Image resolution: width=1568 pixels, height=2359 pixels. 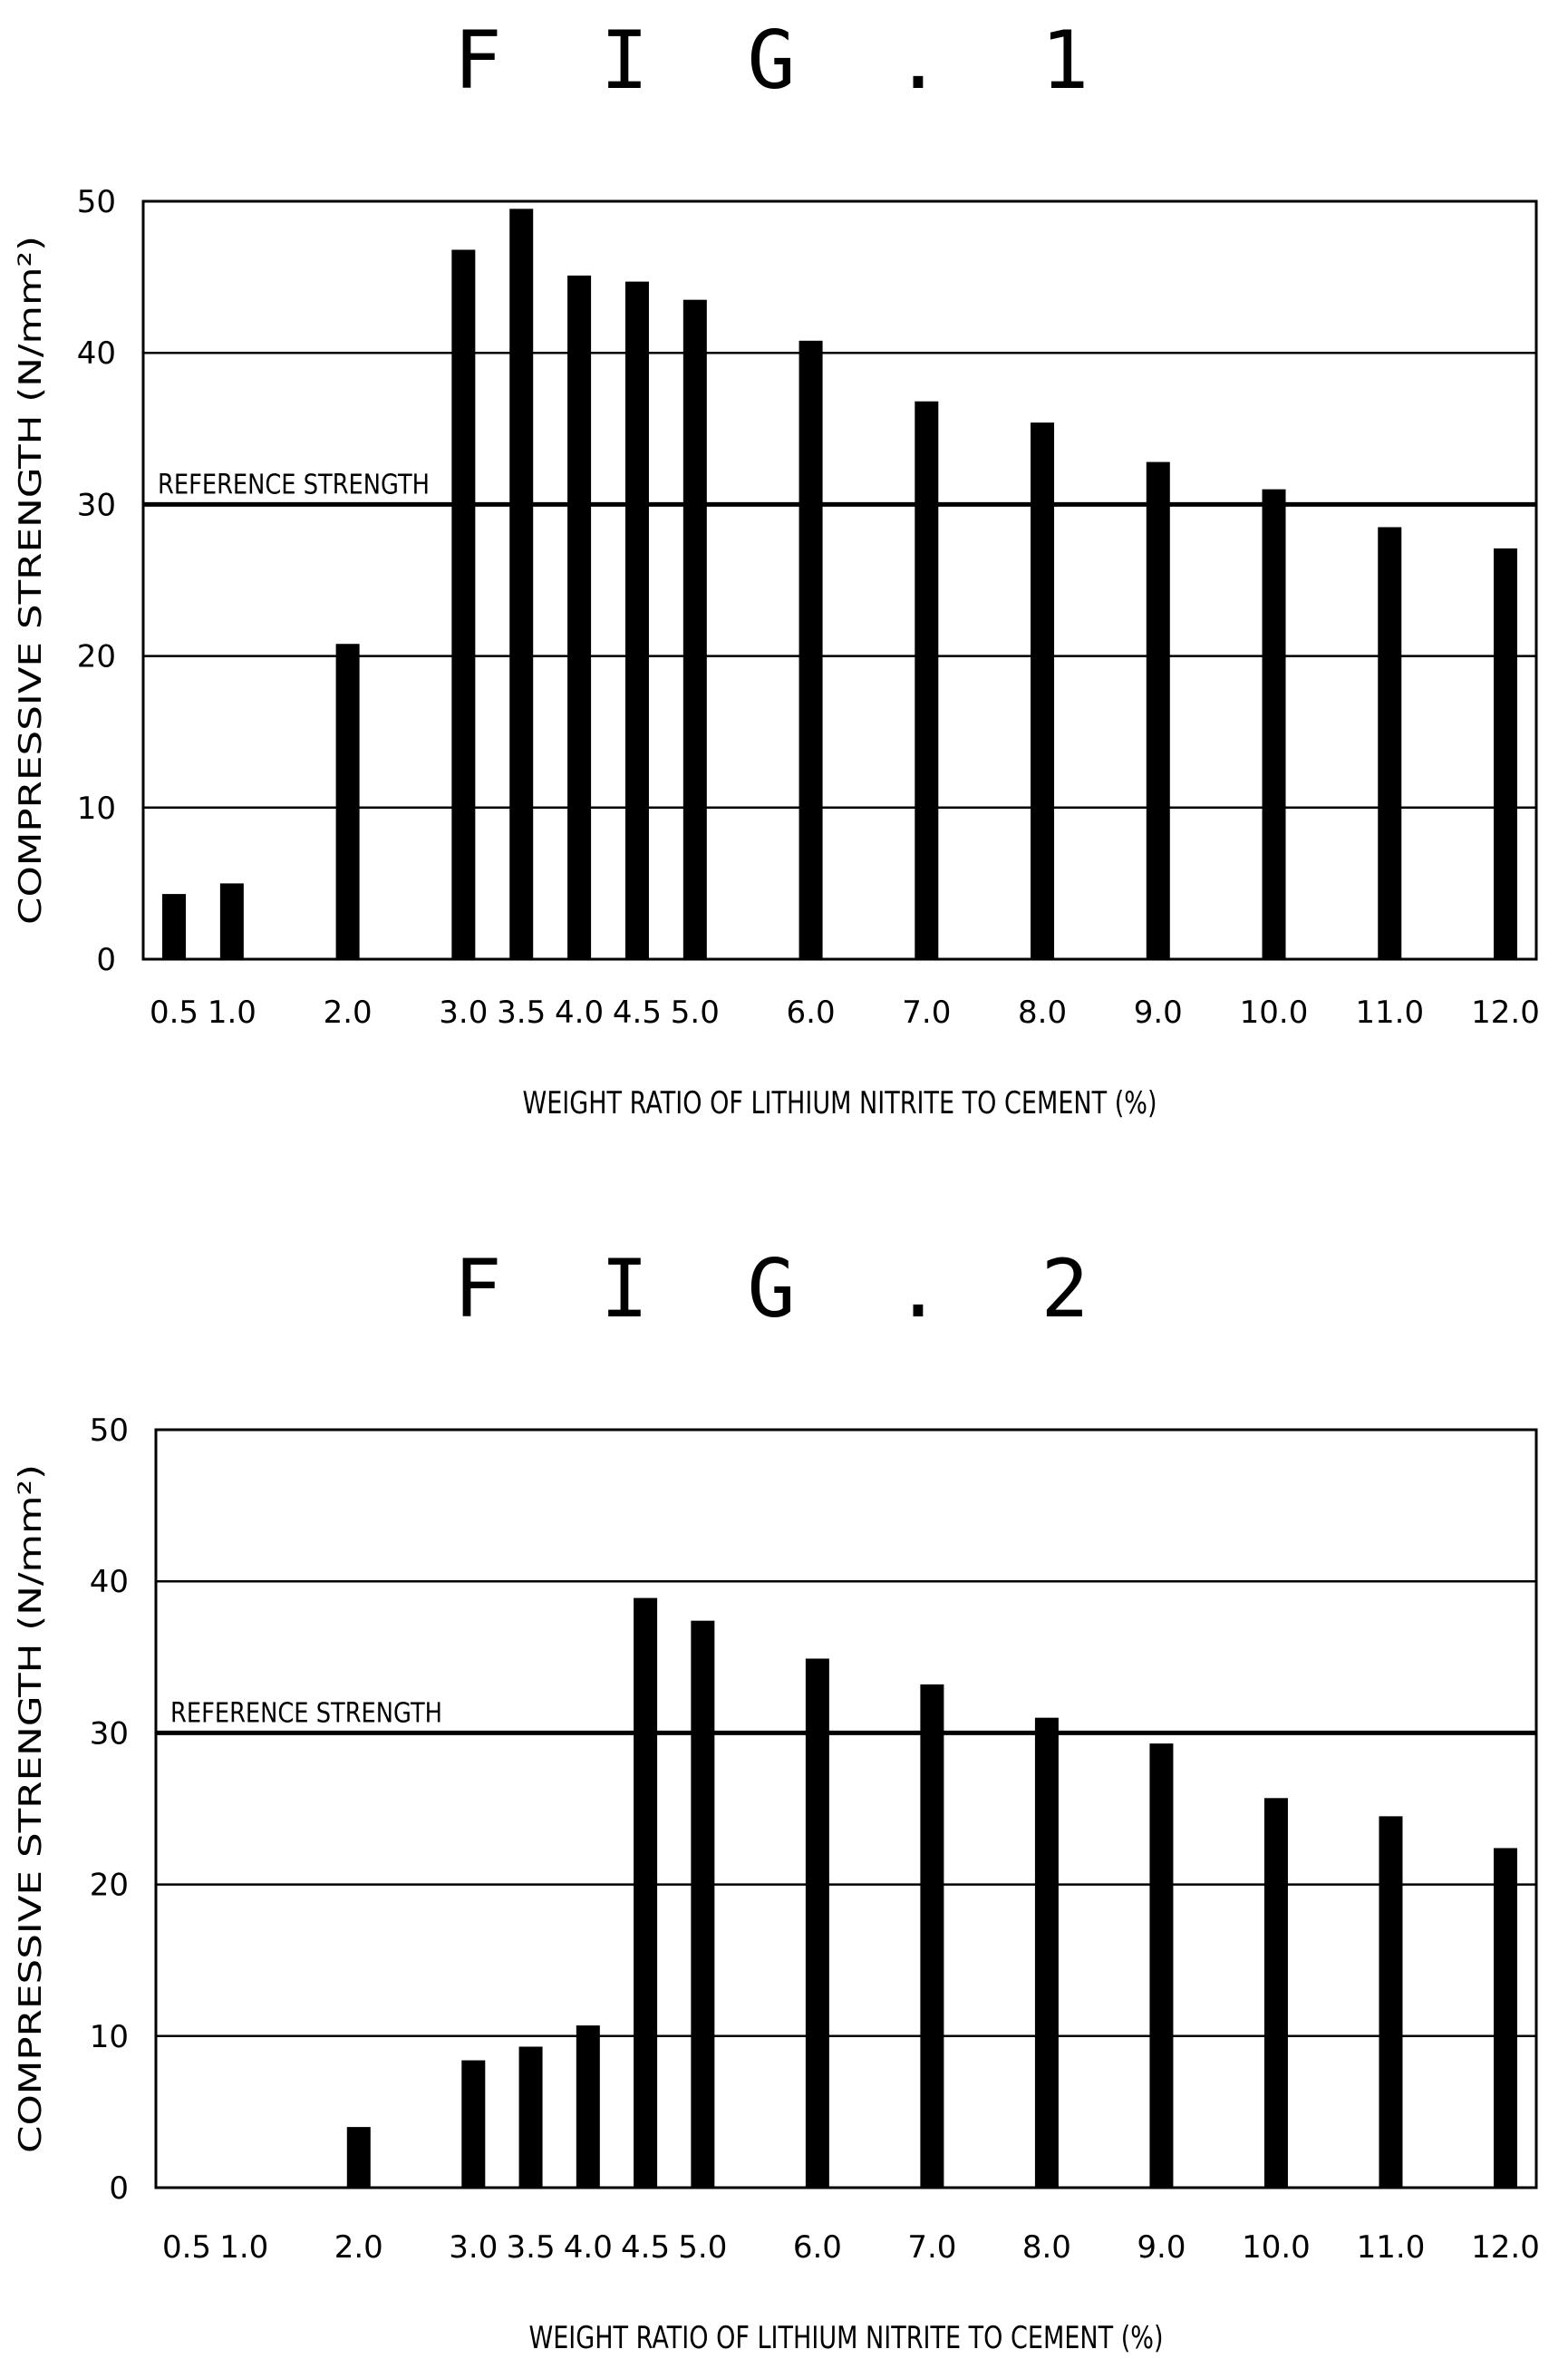 What do you see at coordinates (784, 1288) in the screenshot?
I see `figure-2-title: F I G . 2` at bounding box center [784, 1288].